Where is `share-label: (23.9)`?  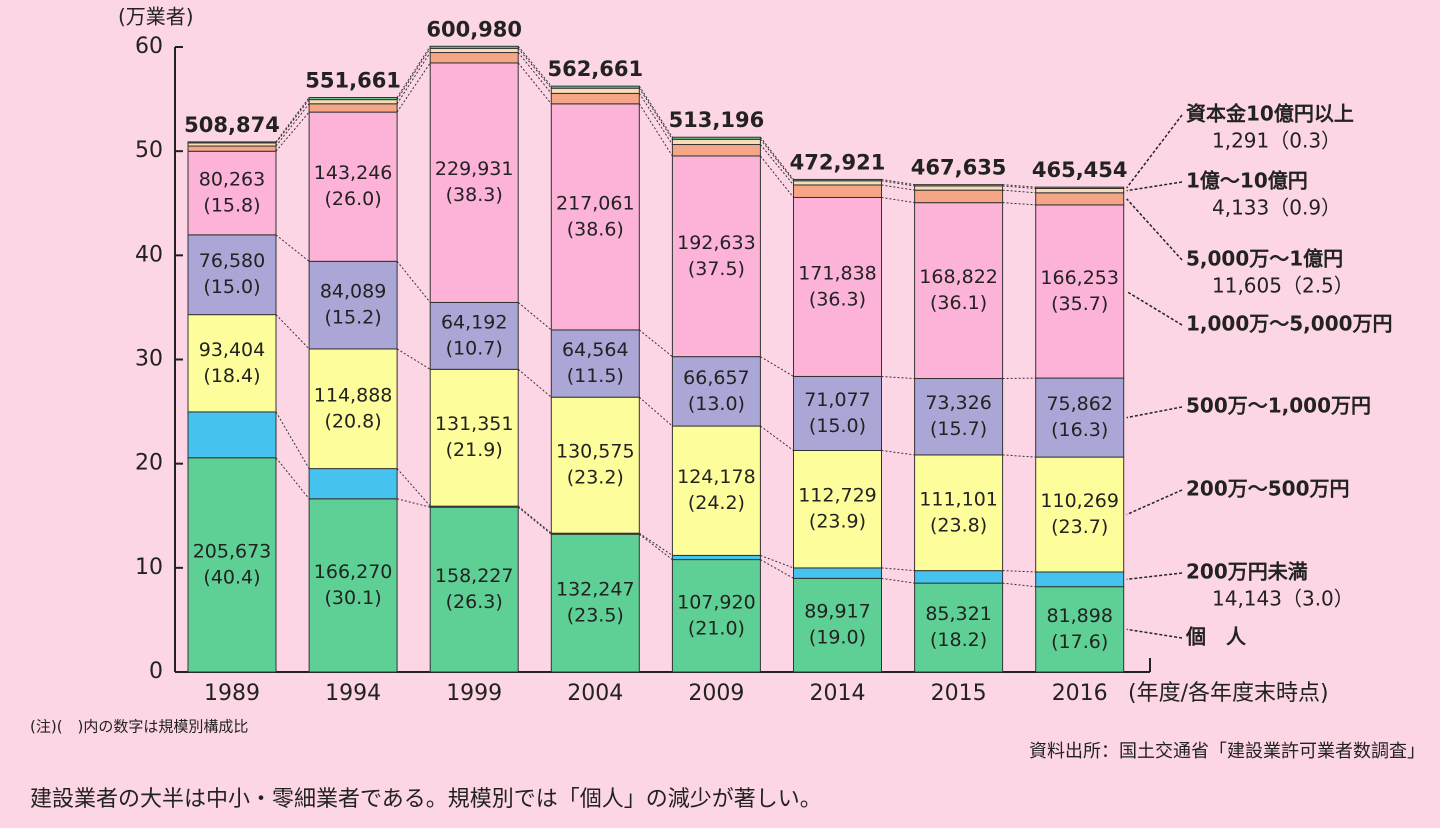 share-label: (23.9) is located at coordinates (837, 522).